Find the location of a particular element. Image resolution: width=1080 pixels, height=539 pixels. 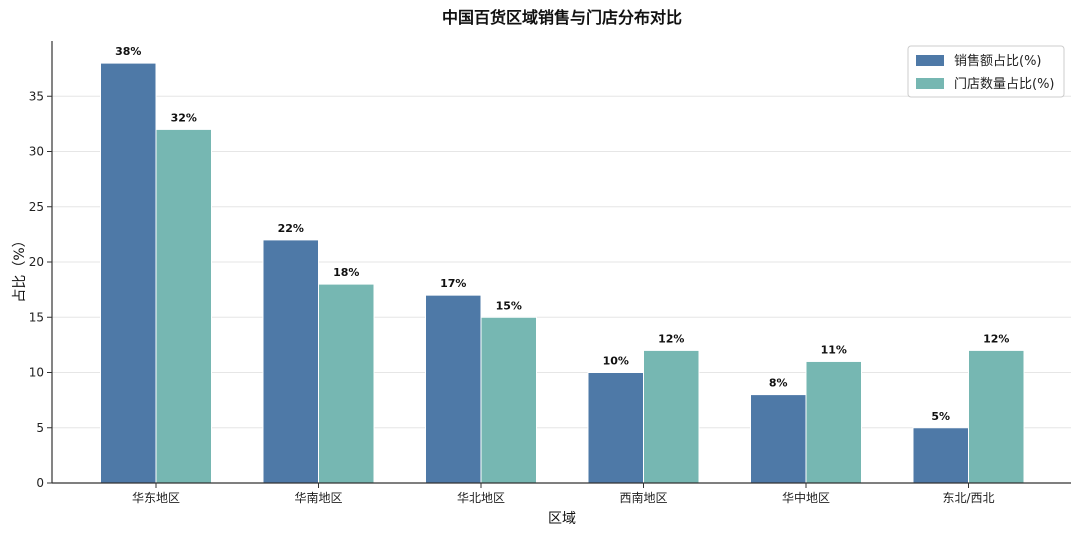

data-label: 5% is located at coordinates (940, 416).